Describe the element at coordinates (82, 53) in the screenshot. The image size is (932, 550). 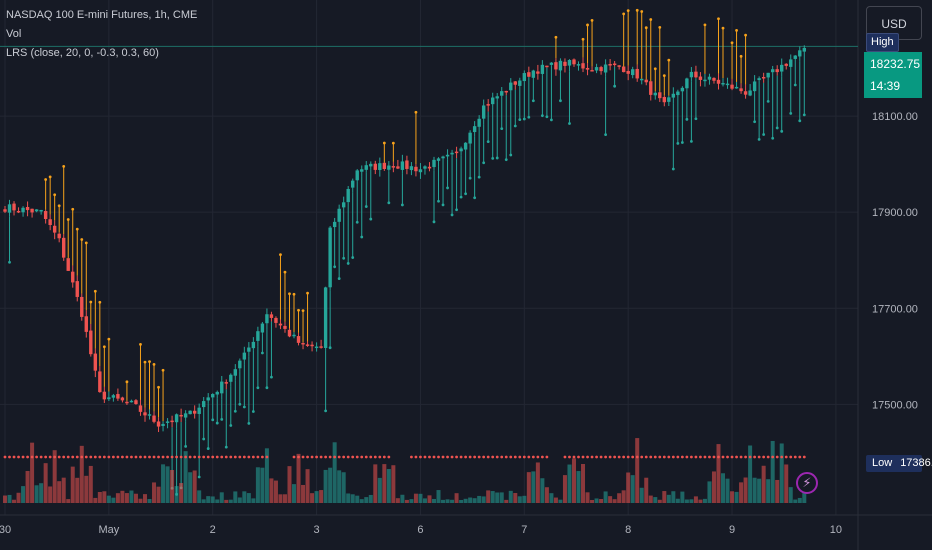
I see `lrs-indicator-label: LRS (close, 20, 0, -0.3, 0.3, 60)` at that location.